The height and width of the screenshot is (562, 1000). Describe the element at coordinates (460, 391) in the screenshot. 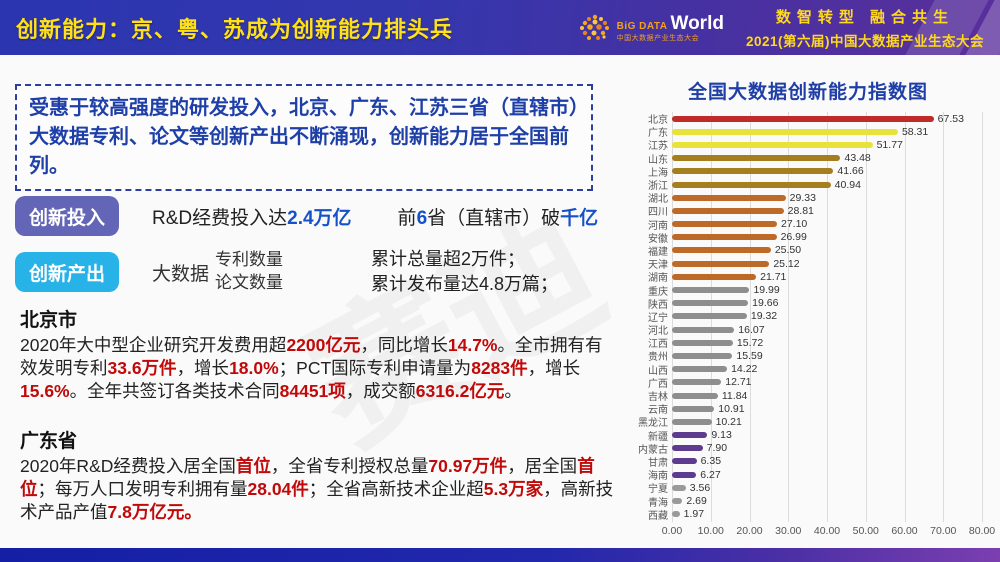

I see `highlighted-value: 6316.2亿元` at that location.